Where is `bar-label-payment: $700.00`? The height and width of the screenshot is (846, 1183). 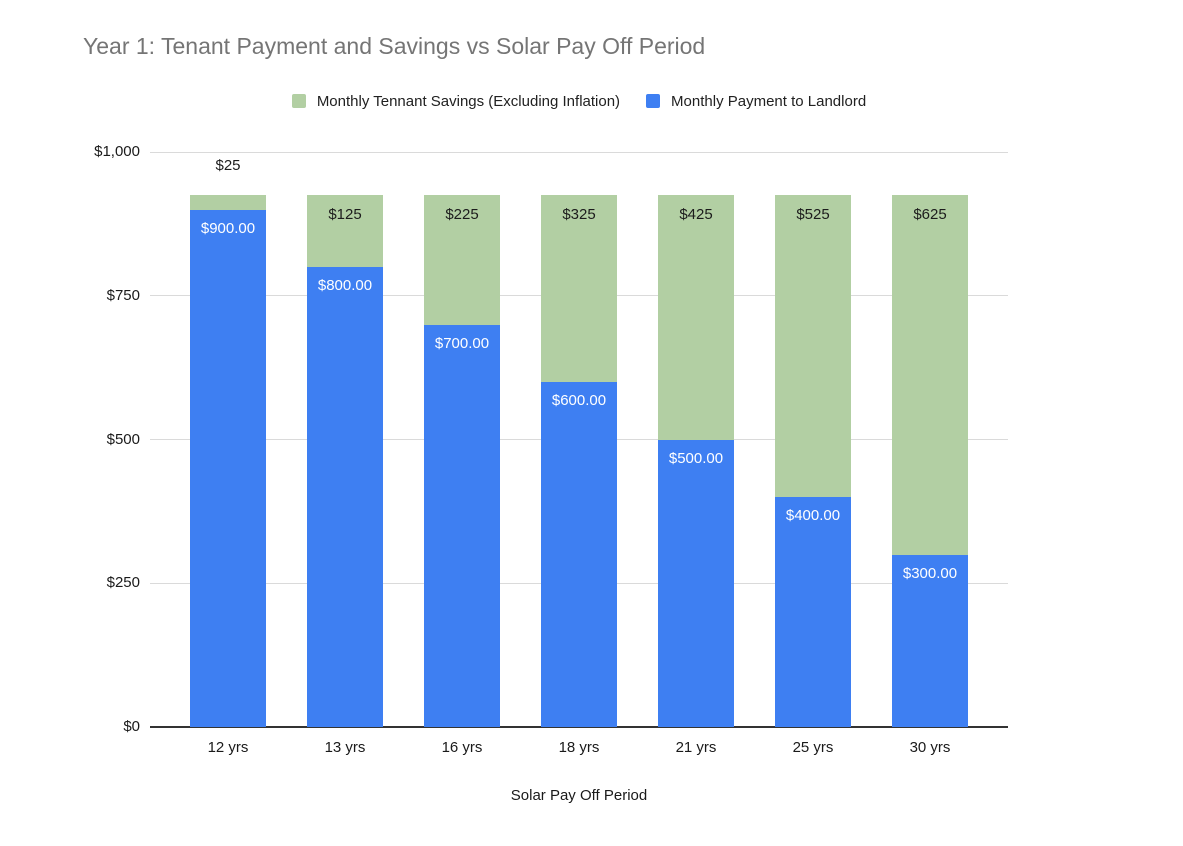 bar-label-payment: $700.00 is located at coordinates (462, 343).